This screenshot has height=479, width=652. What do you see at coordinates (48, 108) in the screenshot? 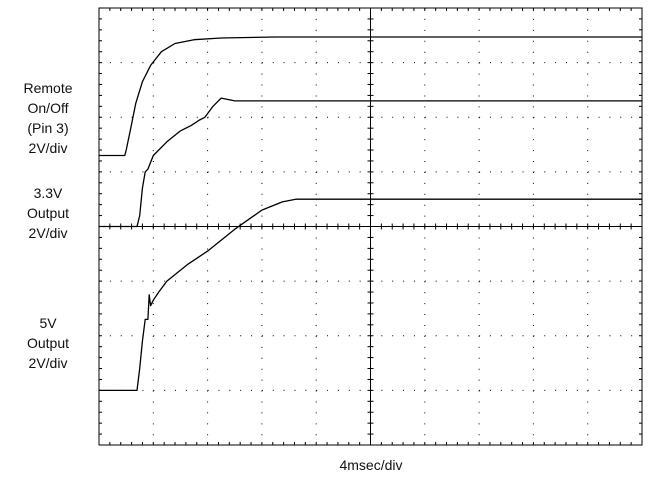
I see `series-label-line: On/Off` at bounding box center [48, 108].